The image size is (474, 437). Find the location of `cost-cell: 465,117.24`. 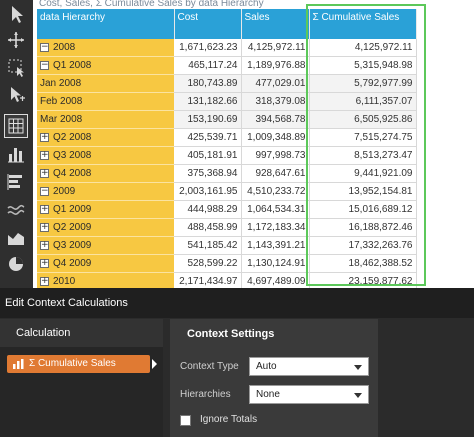

cost-cell: 465,117.24 is located at coordinates (208, 66).